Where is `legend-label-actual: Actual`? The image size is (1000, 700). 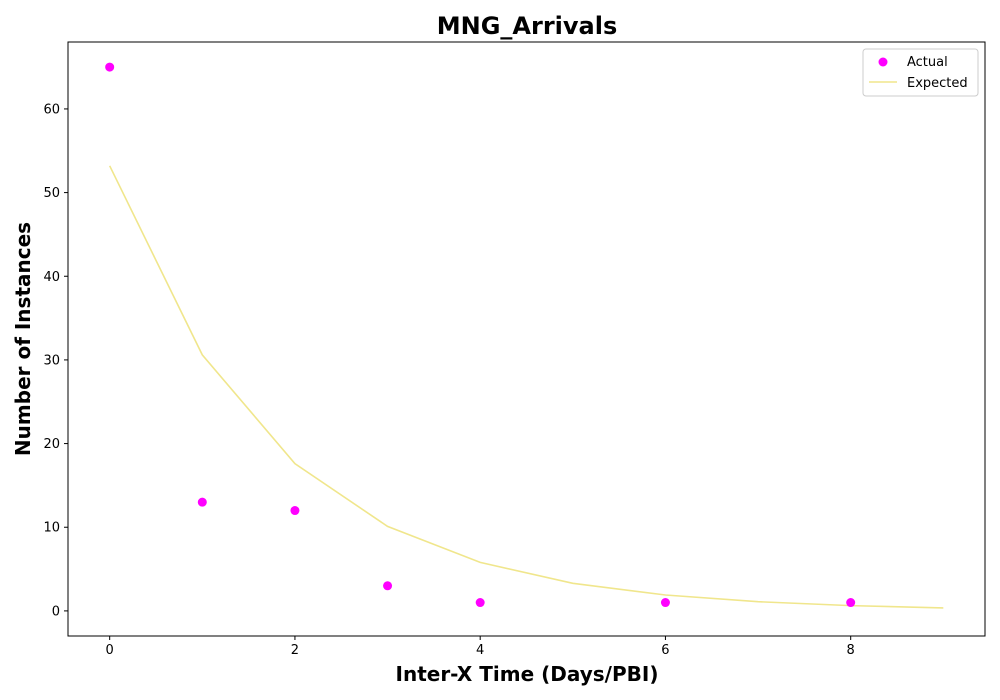 legend-label-actual: Actual is located at coordinates (927, 62).